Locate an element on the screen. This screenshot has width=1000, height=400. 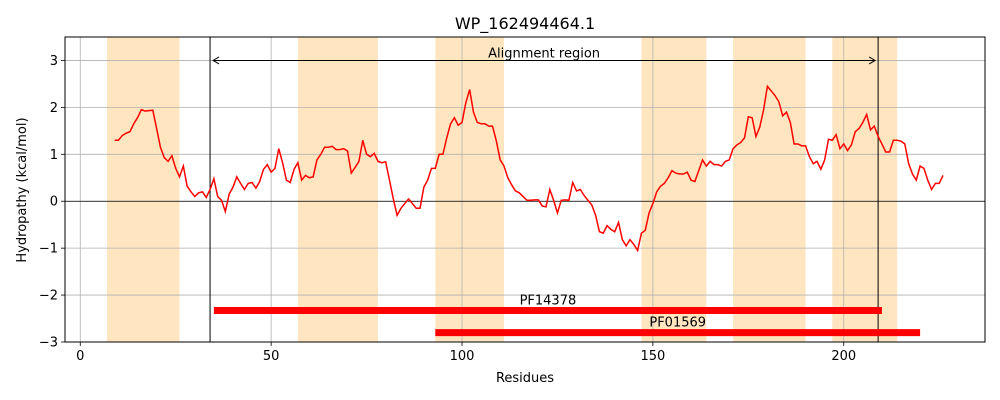
x-axis-ticks: 0 50 100 150 200 is located at coordinates (466, 353).